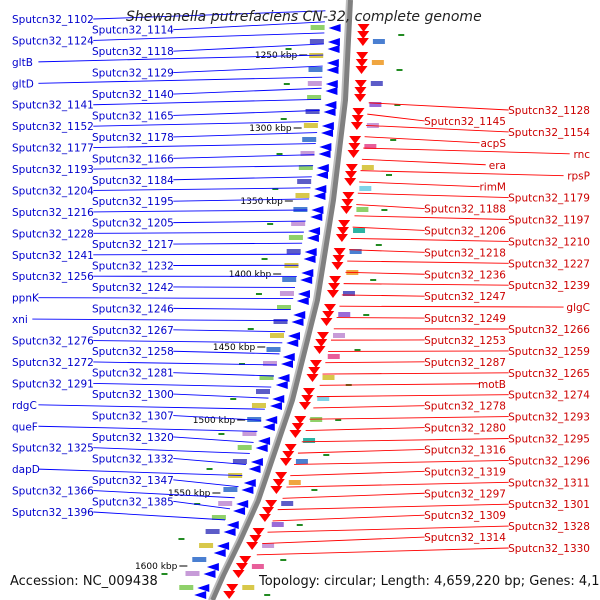 The image size is (600, 600). What do you see at coordinates (156, 567) in the screenshot?
I see `scale-label: 1600 kbp` at bounding box center [156, 567].